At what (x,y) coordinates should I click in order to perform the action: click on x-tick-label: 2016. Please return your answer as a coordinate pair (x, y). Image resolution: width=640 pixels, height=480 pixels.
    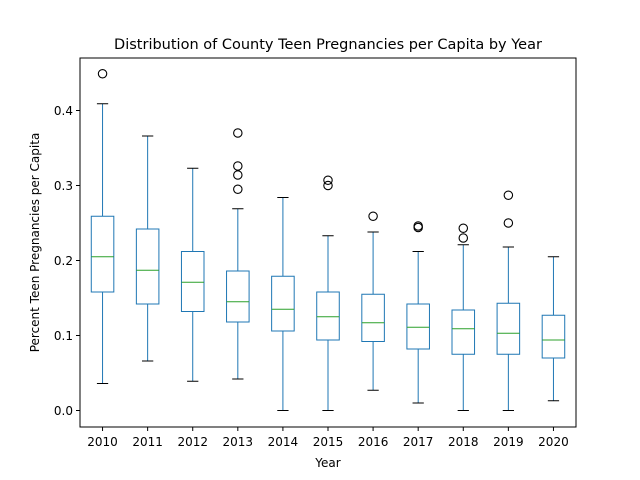
    Looking at the image, I should click on (373, 442).